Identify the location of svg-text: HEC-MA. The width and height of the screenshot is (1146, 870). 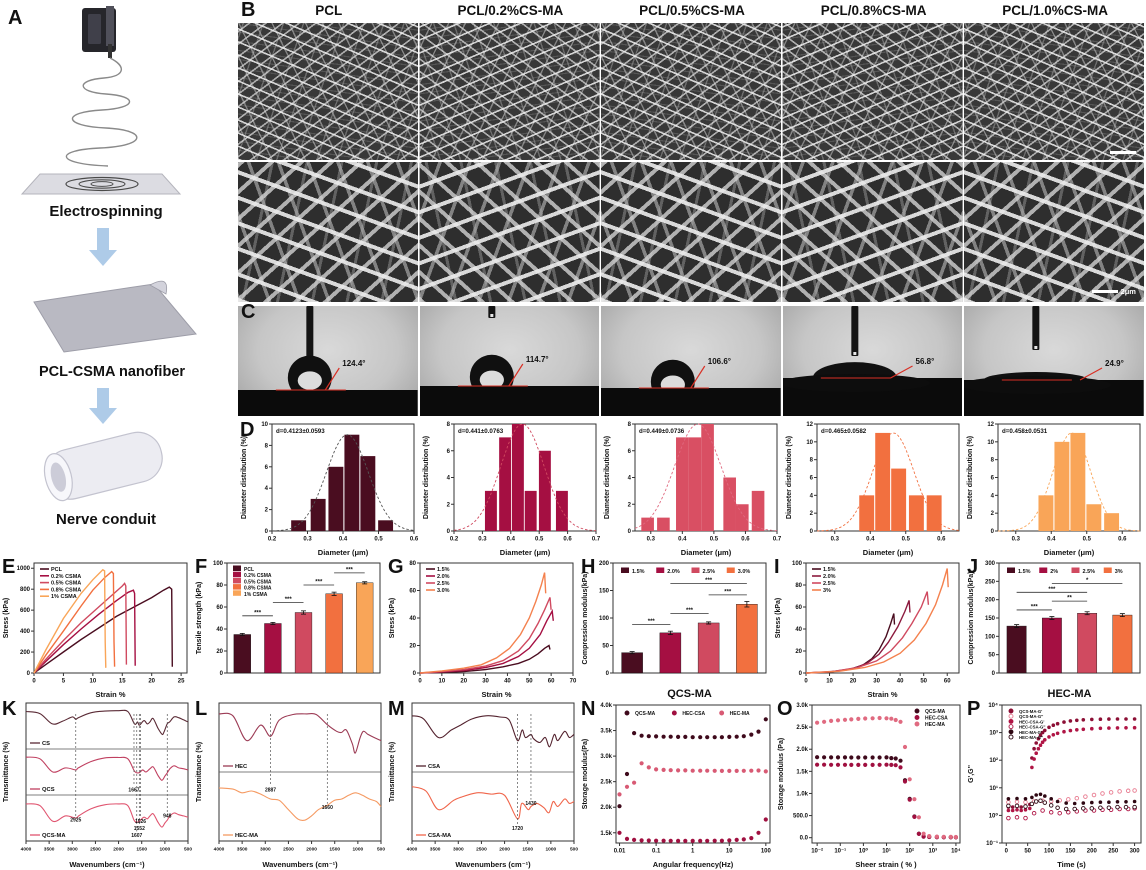
(935, 725).